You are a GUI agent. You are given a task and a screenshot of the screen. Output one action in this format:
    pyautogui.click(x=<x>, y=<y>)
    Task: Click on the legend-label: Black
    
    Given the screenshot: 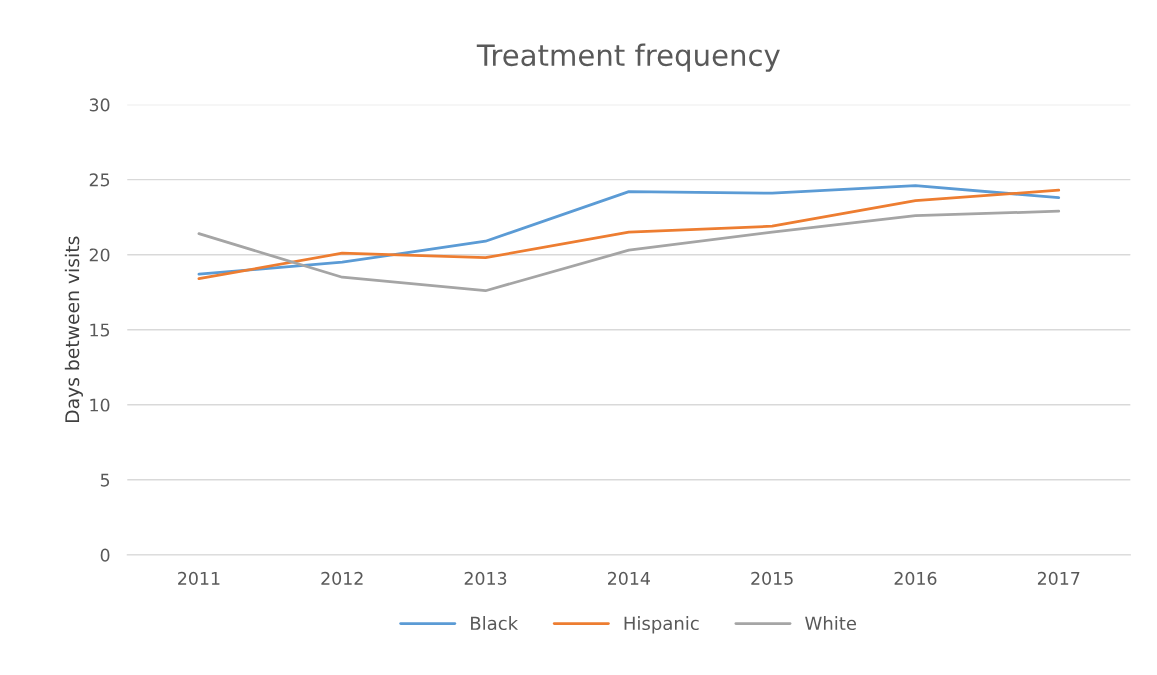 What is the action you would take?
    pyautogui.click(x=495, y=623)
    